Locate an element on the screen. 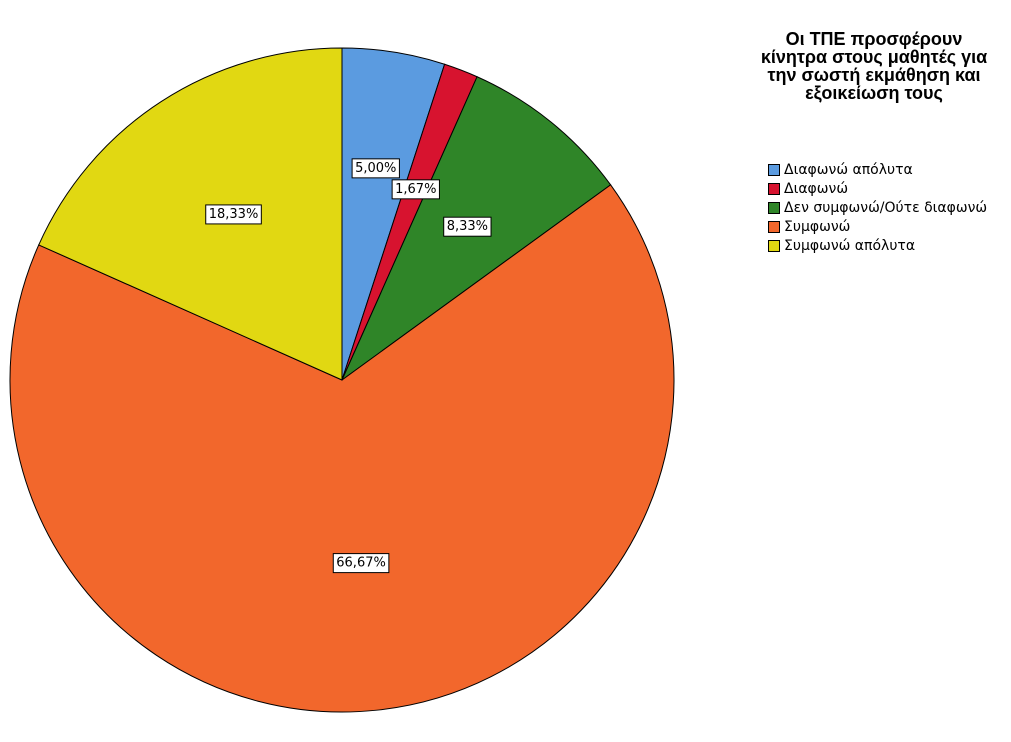  pie-slice is located at coordinates (190, 214).